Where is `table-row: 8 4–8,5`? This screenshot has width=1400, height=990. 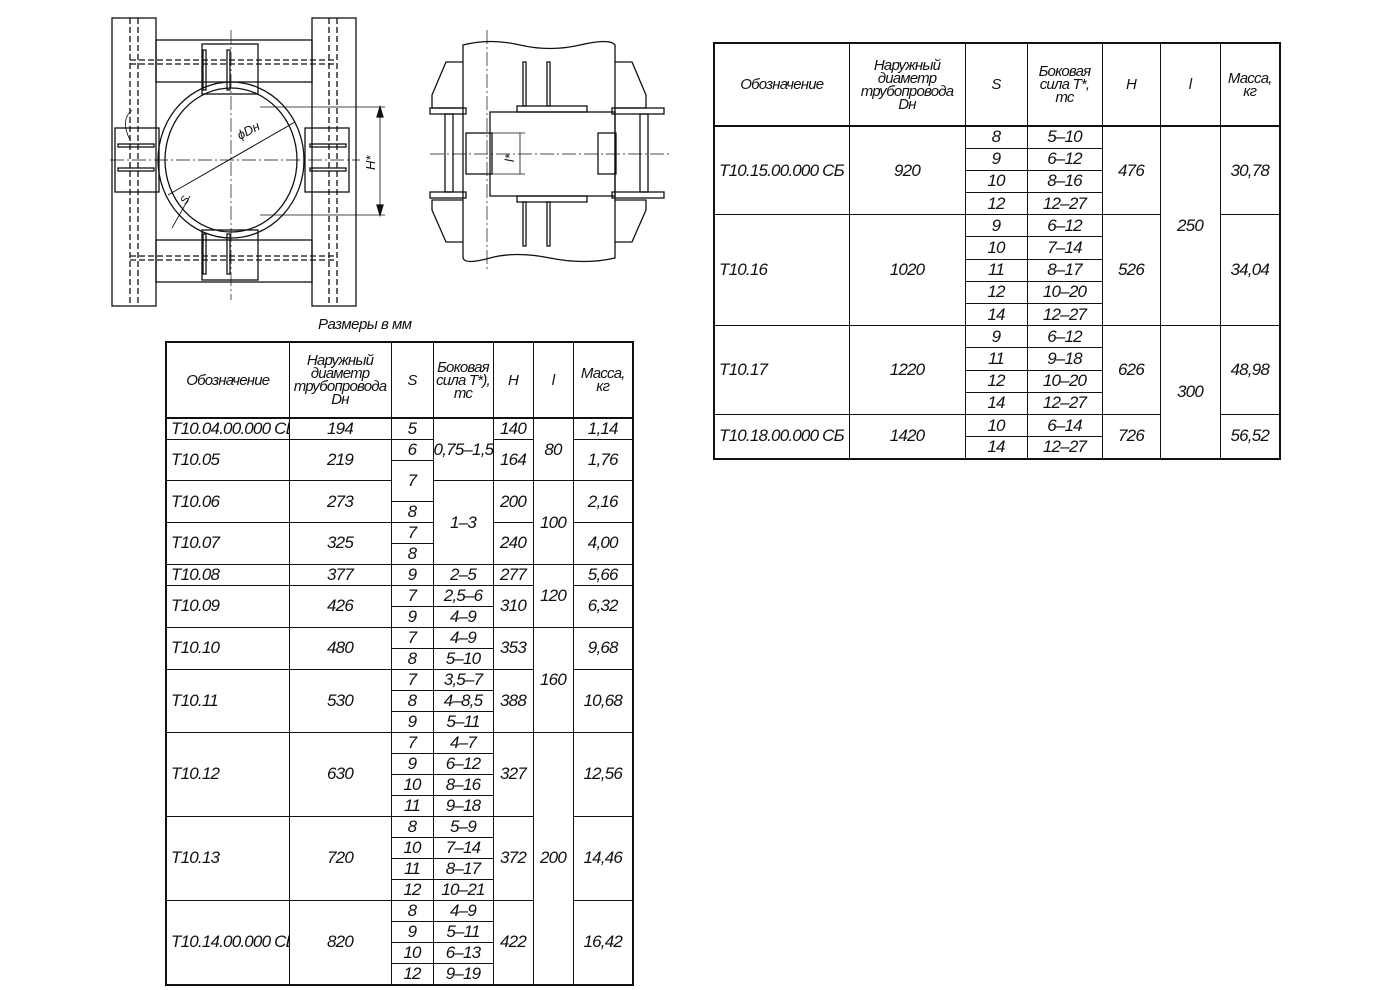
table-row: 8 4–8,5 is located at coordinates (399, 700).